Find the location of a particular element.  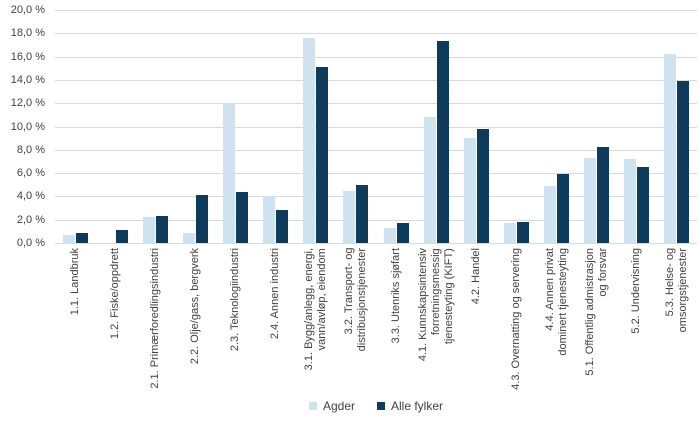

x-label-cell: 5.3. Helse- og omsorgstjenester is located at coordinates (677, 322).